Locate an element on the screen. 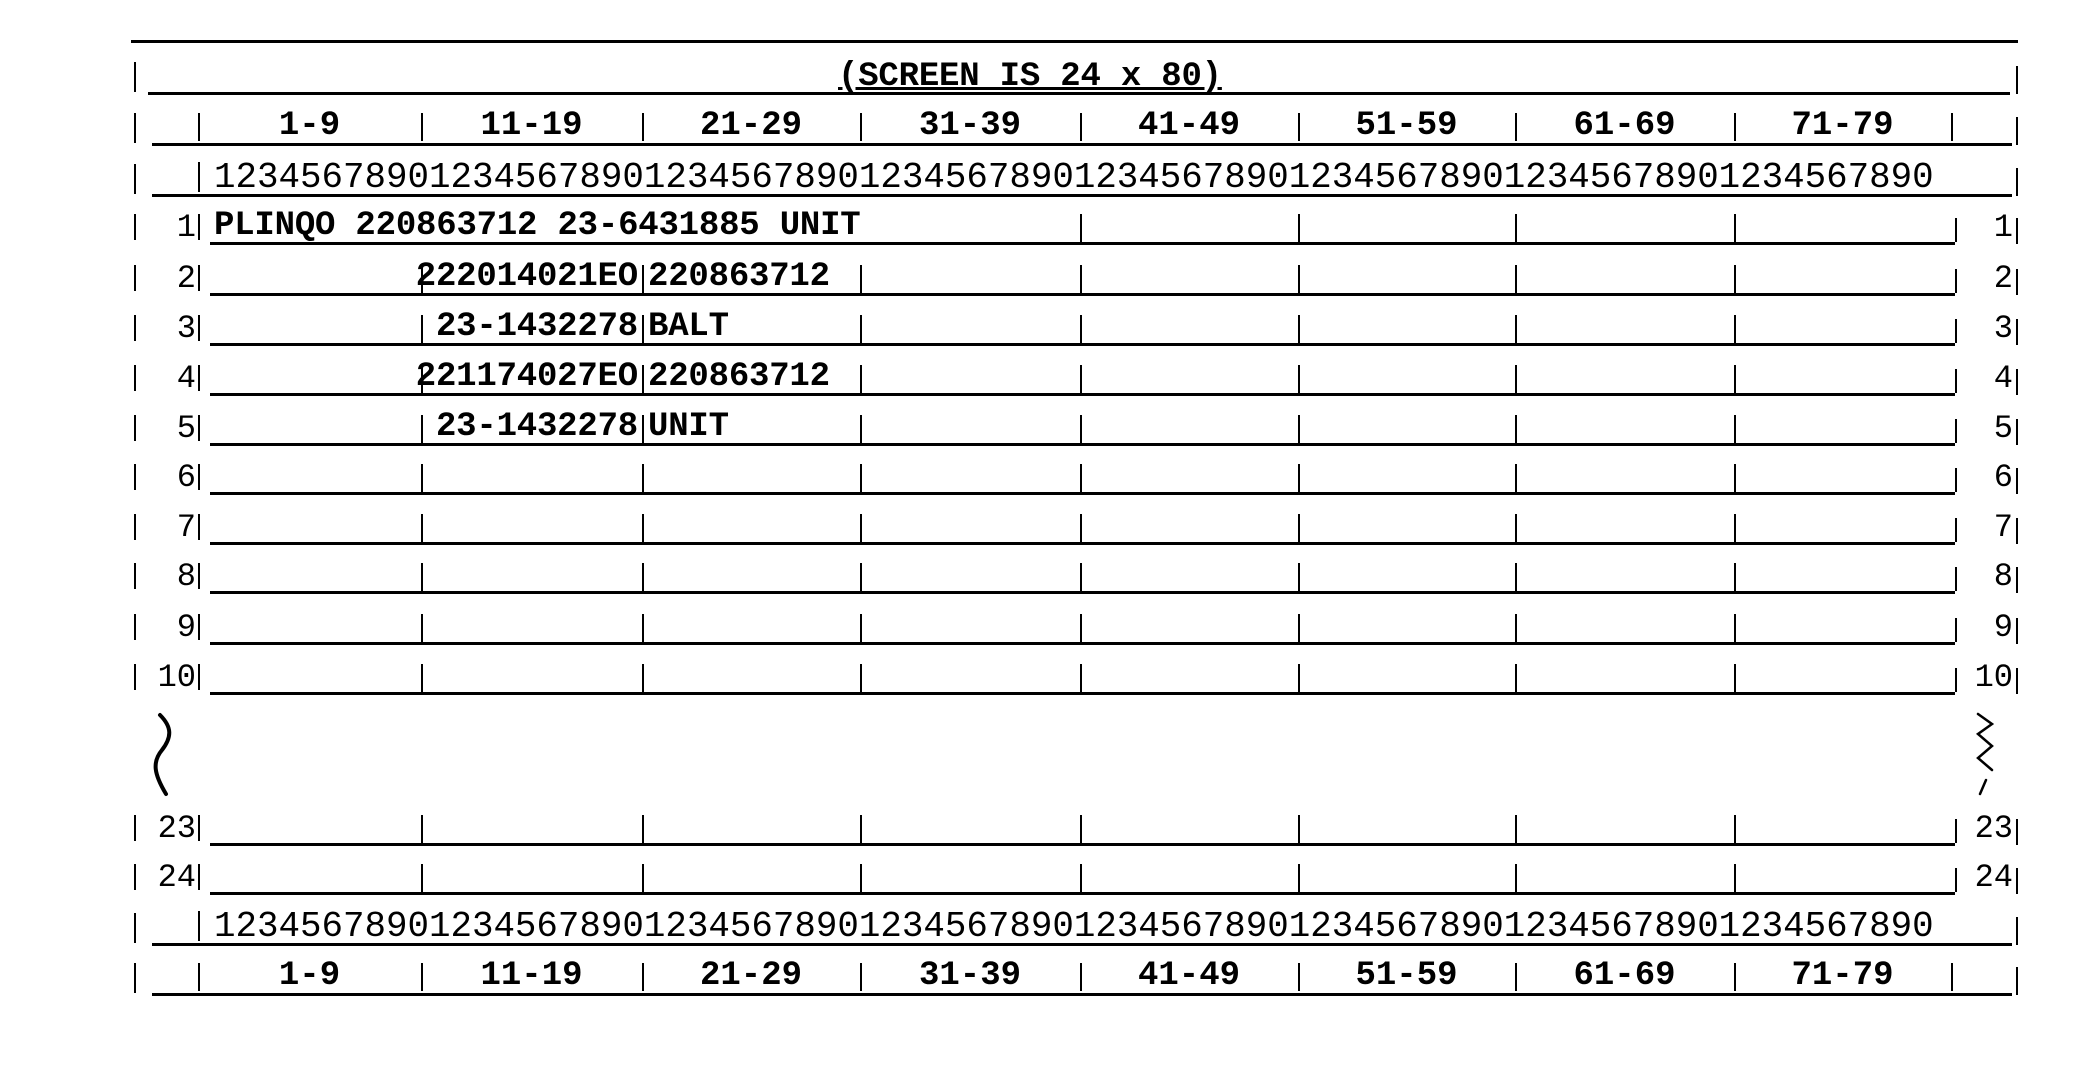  bottom-column-ruler-separator is located at coordinates (199, 926).